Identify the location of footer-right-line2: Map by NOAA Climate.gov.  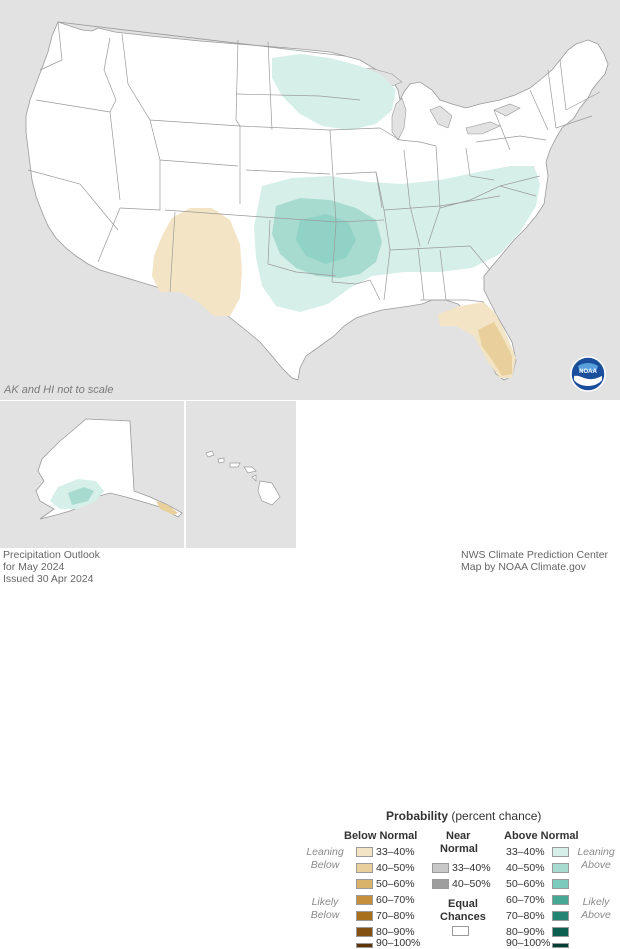
(523, 567).